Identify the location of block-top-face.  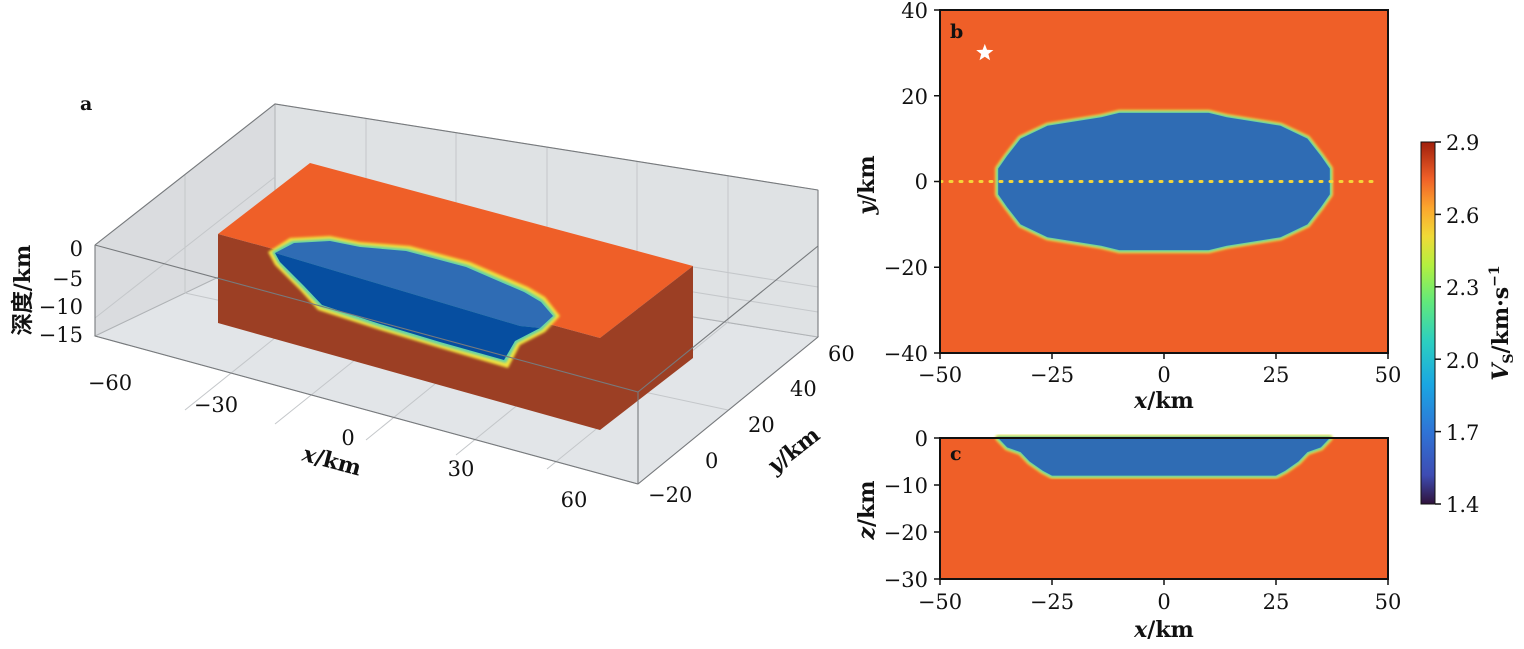
(455, 250).